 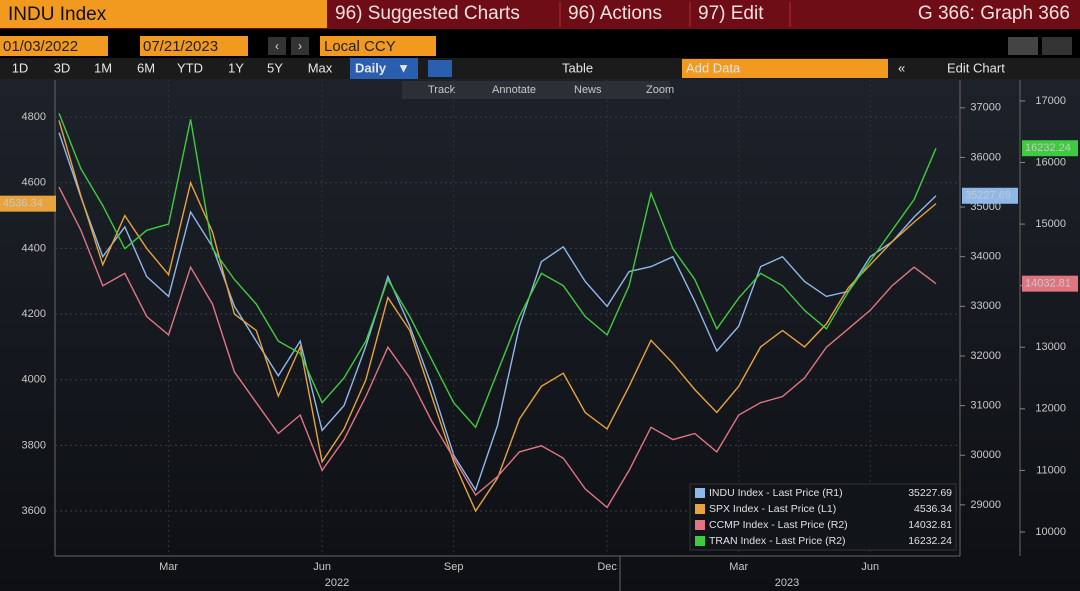 I want to click on y2-tick-label: 35000, so click(x=985, y=207).